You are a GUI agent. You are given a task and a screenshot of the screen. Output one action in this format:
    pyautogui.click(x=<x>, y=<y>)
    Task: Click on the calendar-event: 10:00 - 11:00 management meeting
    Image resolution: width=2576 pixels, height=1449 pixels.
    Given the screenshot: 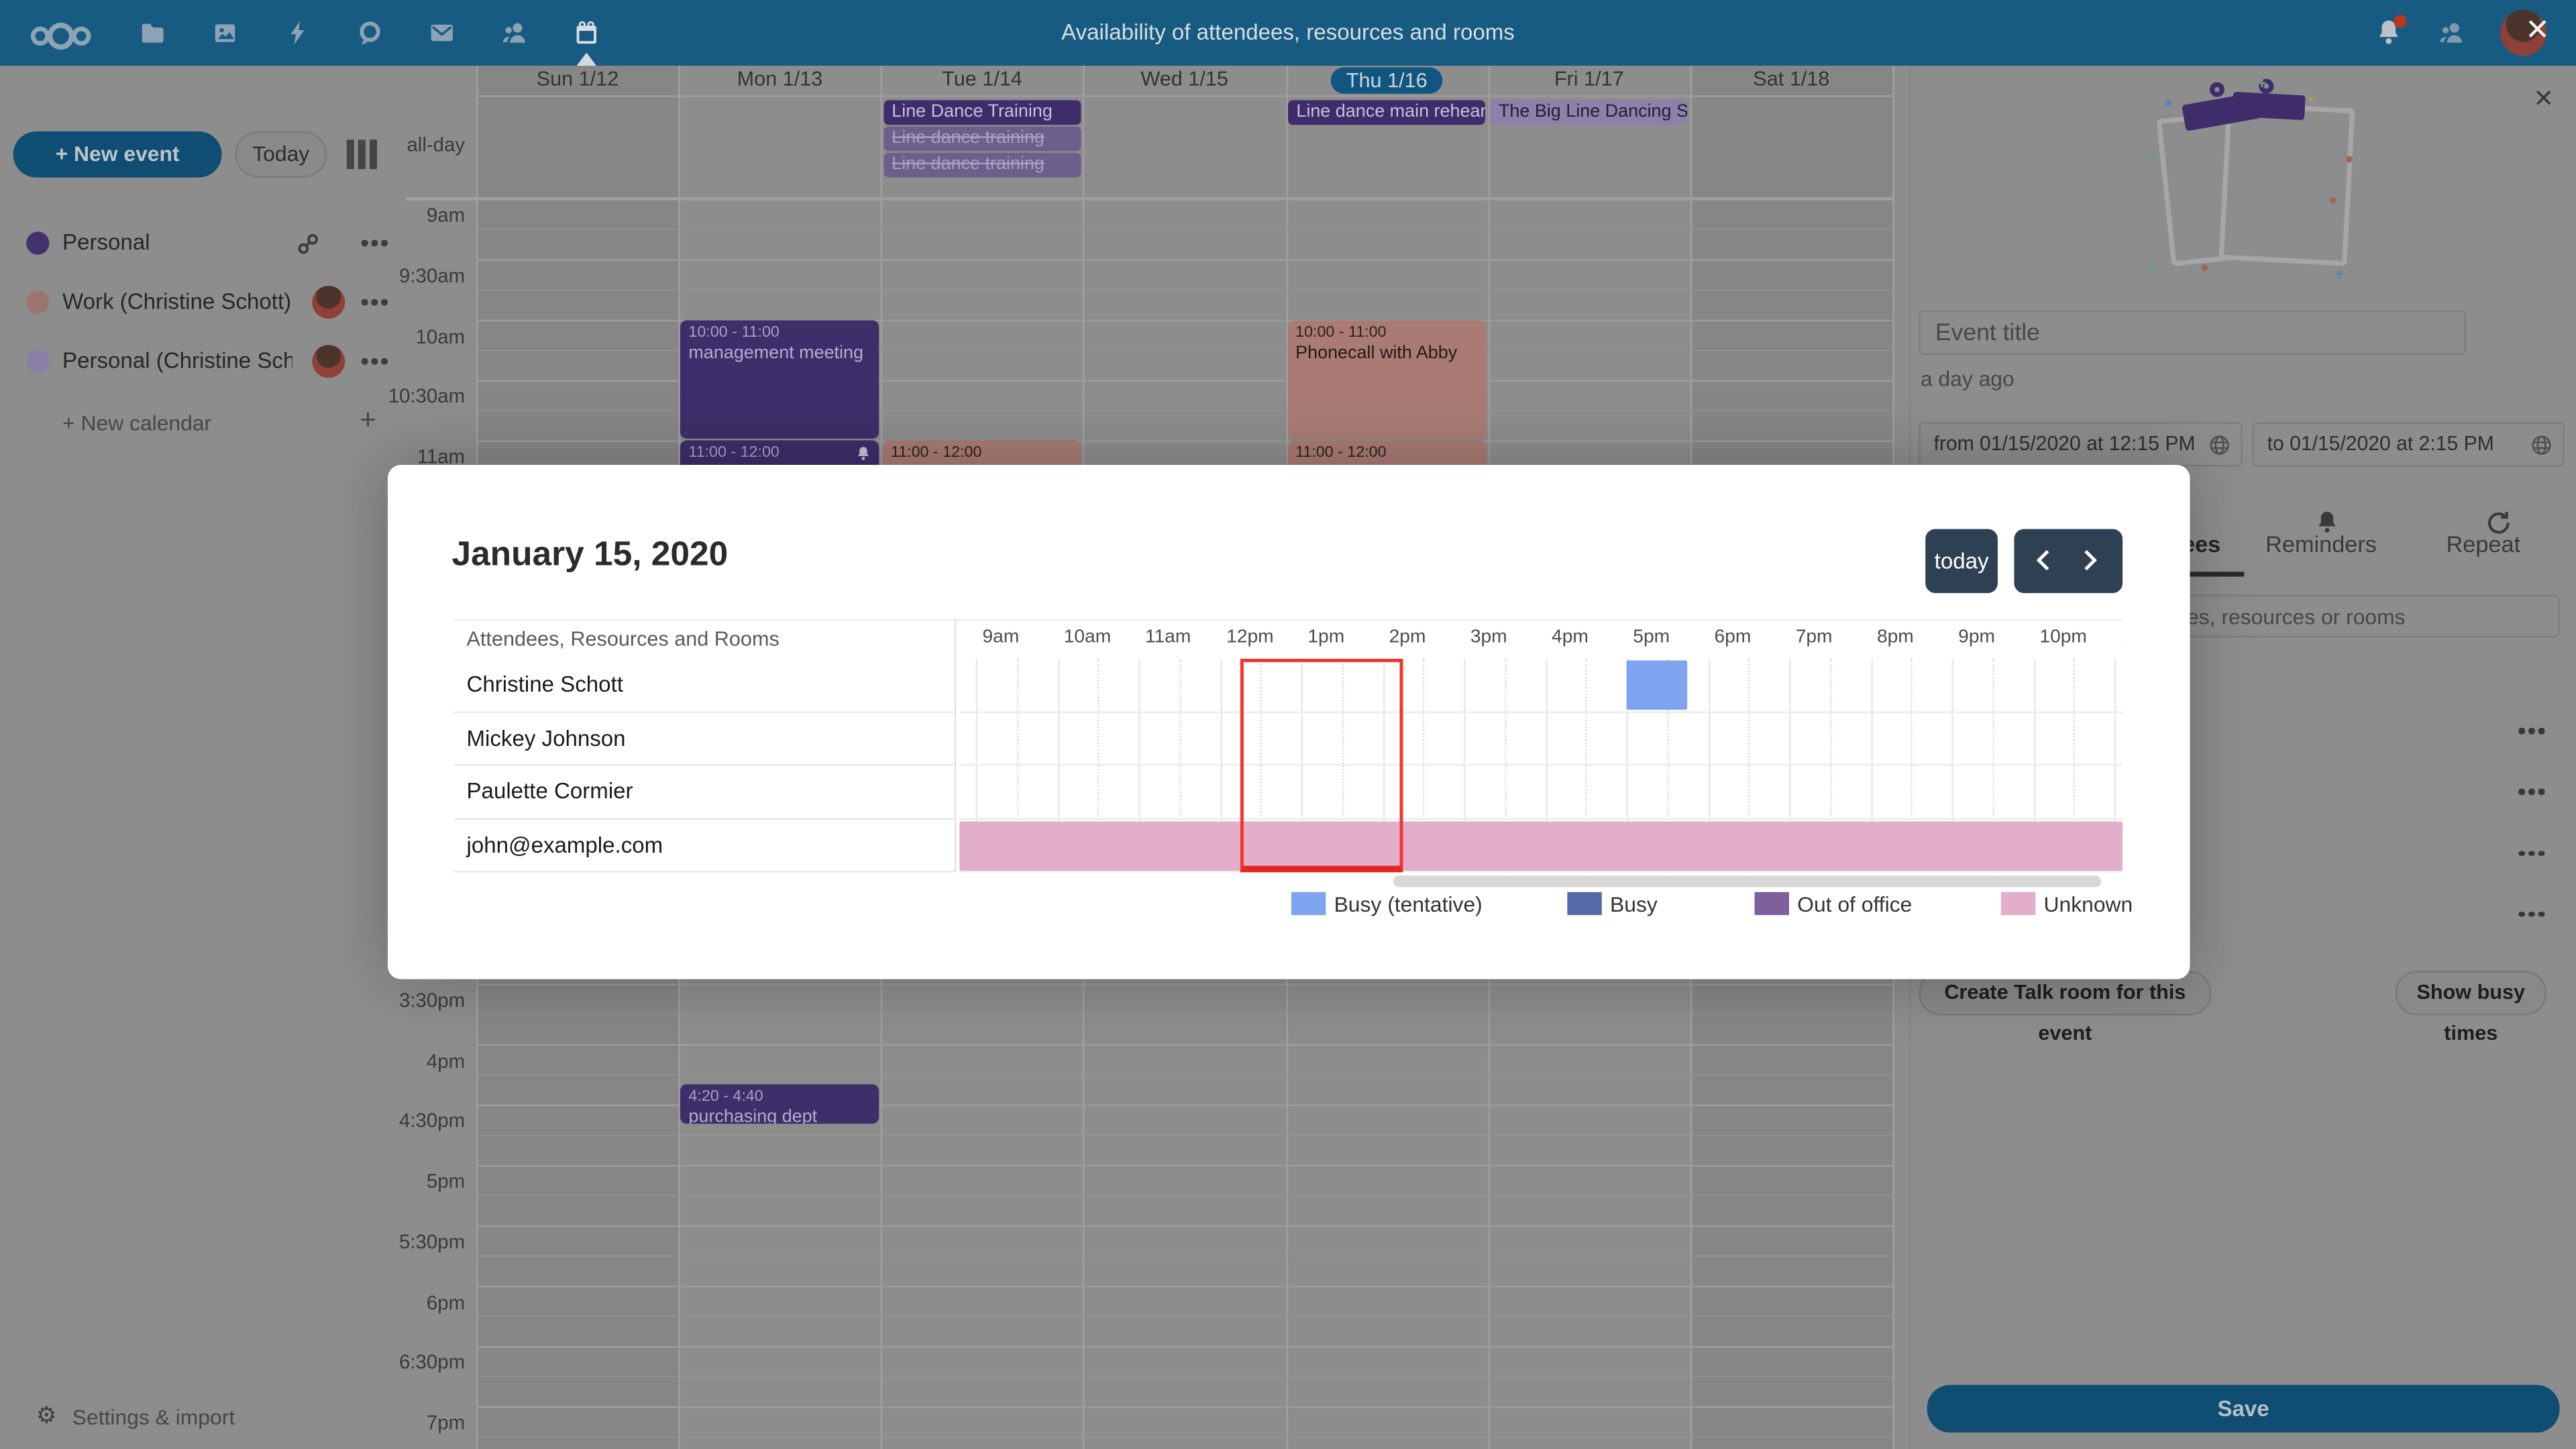 What is the action you would take?
    pyautogui.click(x=779, y=378)
    